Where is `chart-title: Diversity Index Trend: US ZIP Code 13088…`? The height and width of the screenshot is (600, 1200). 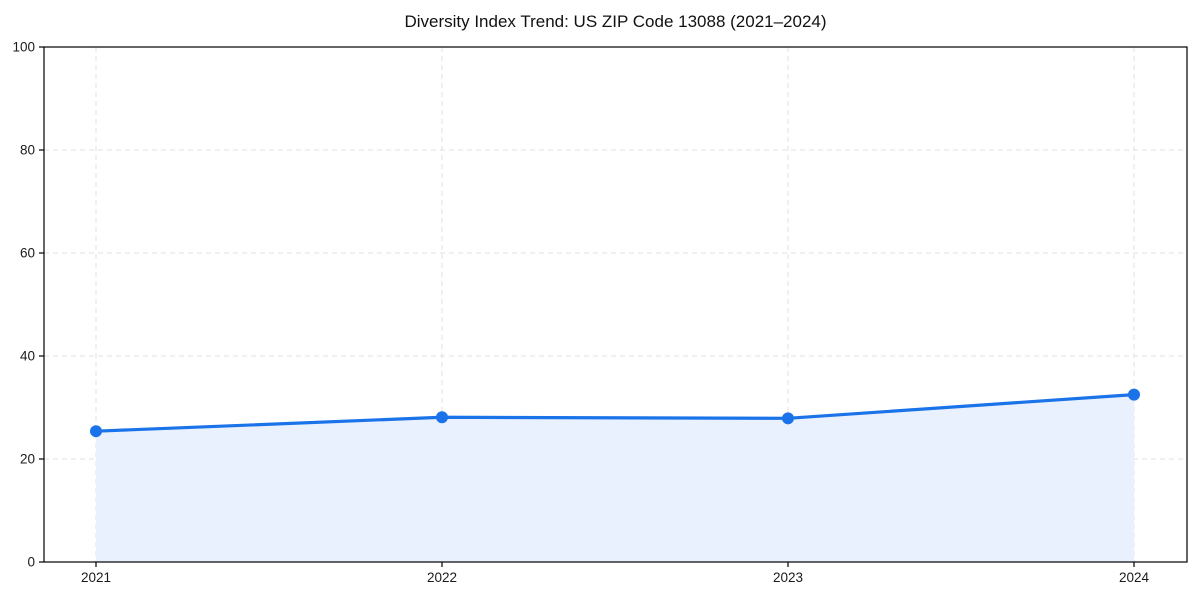 chart-title: Diversity Index Trend: US ZIP Code 13088… is located at coordinates (615, 21).